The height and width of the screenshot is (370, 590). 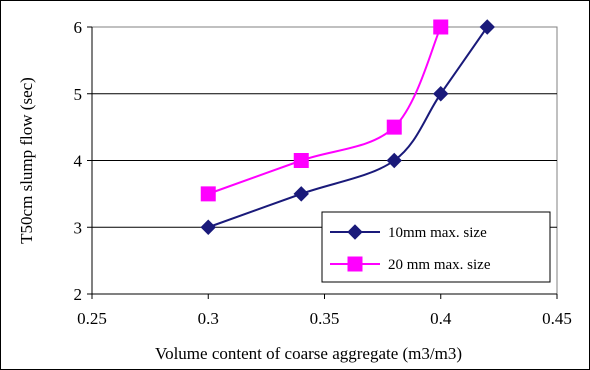 What do you see at coordinates (439, 265) in the screenshot?
I see `legend-label: 20 mm max. size` at bounding box center [439, 265].